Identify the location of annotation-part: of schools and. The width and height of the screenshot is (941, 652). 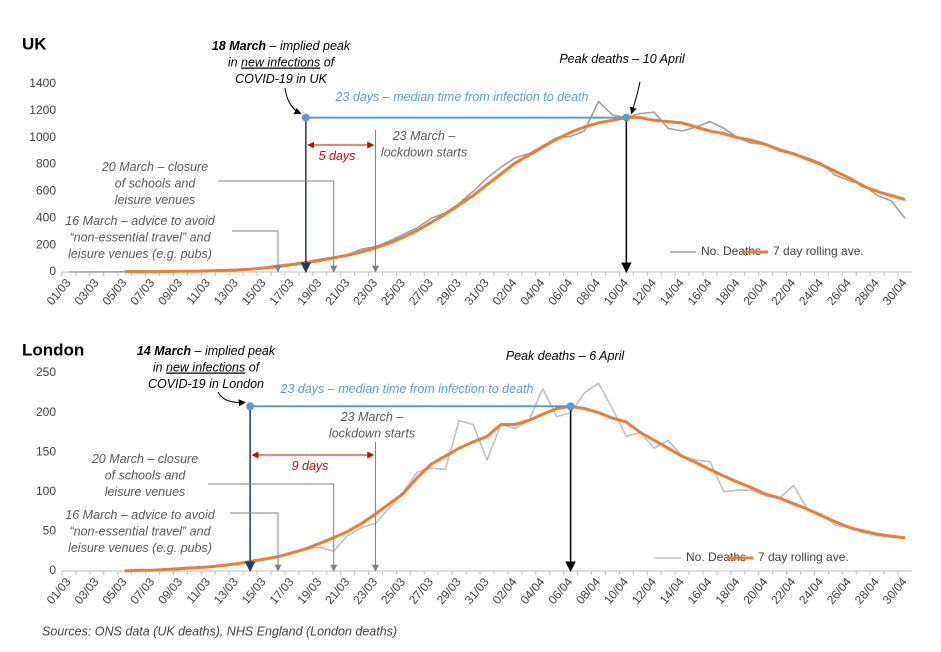
(156, 184).